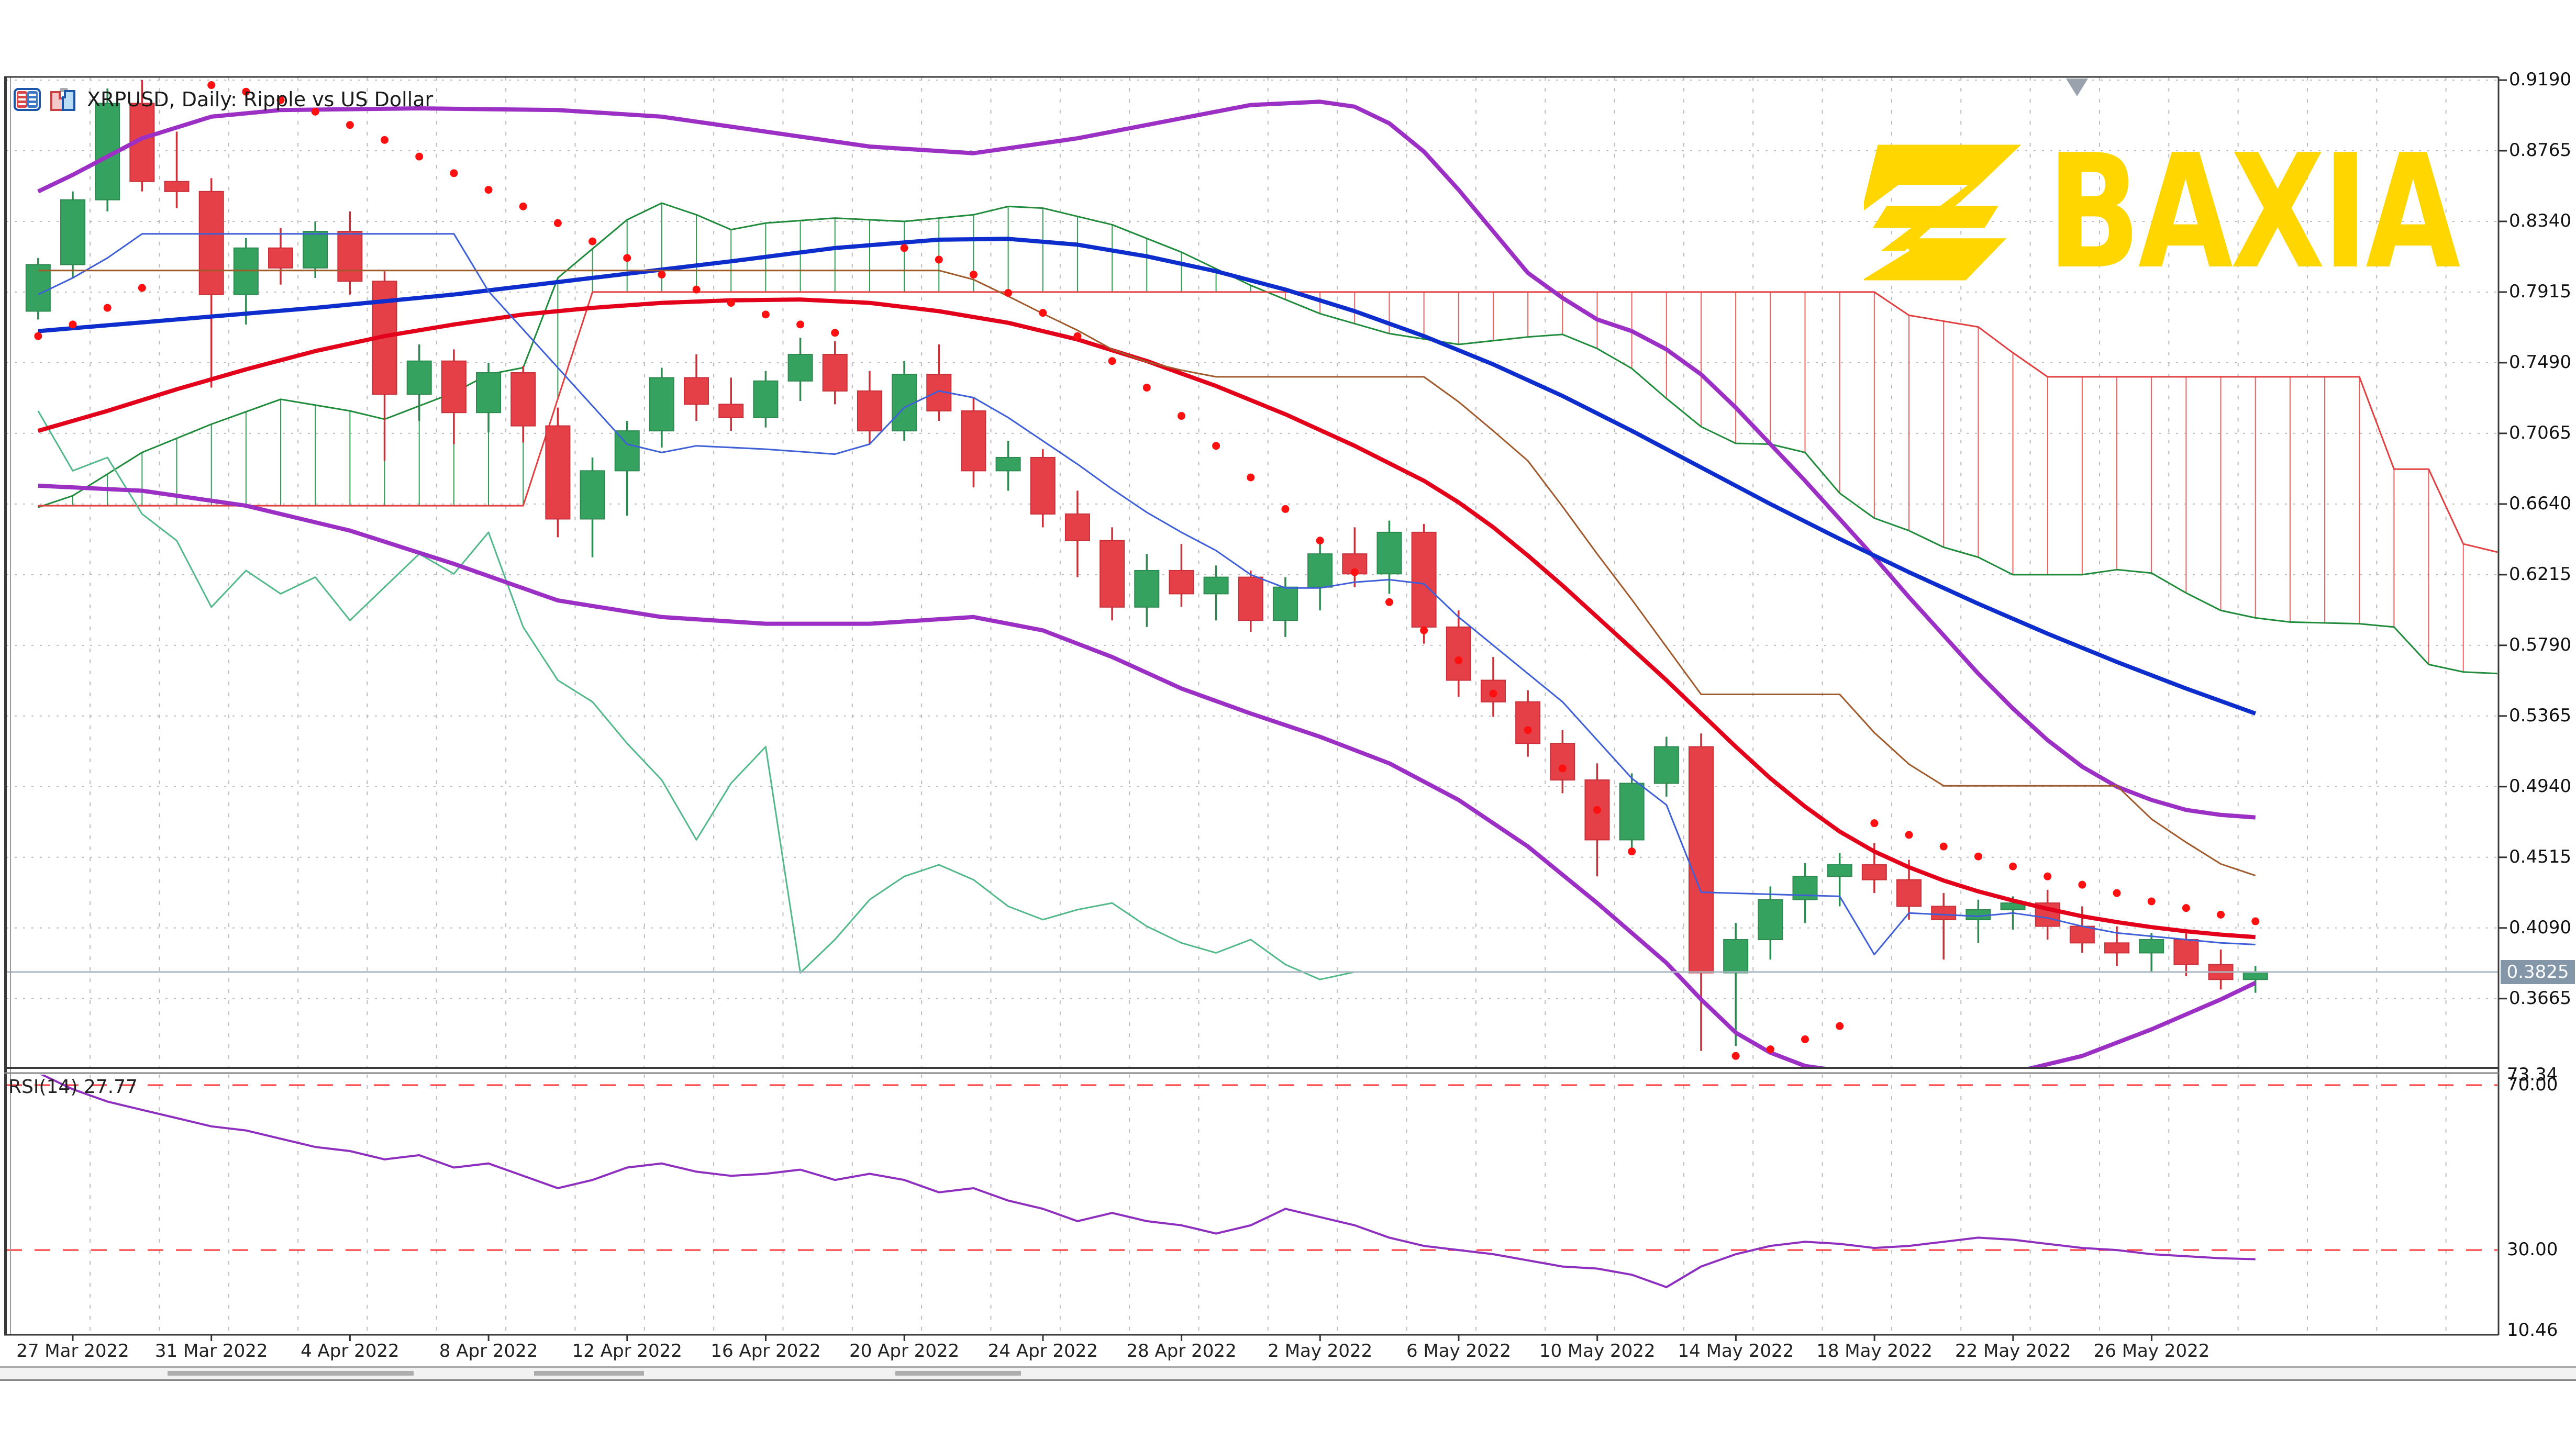 The image size is (2576, 1451). What do you see at coordinates (904, 1351) in the screenshot?
I see `date-axis-label: 20 Apr 2022` at bounding box center [904, 1351].